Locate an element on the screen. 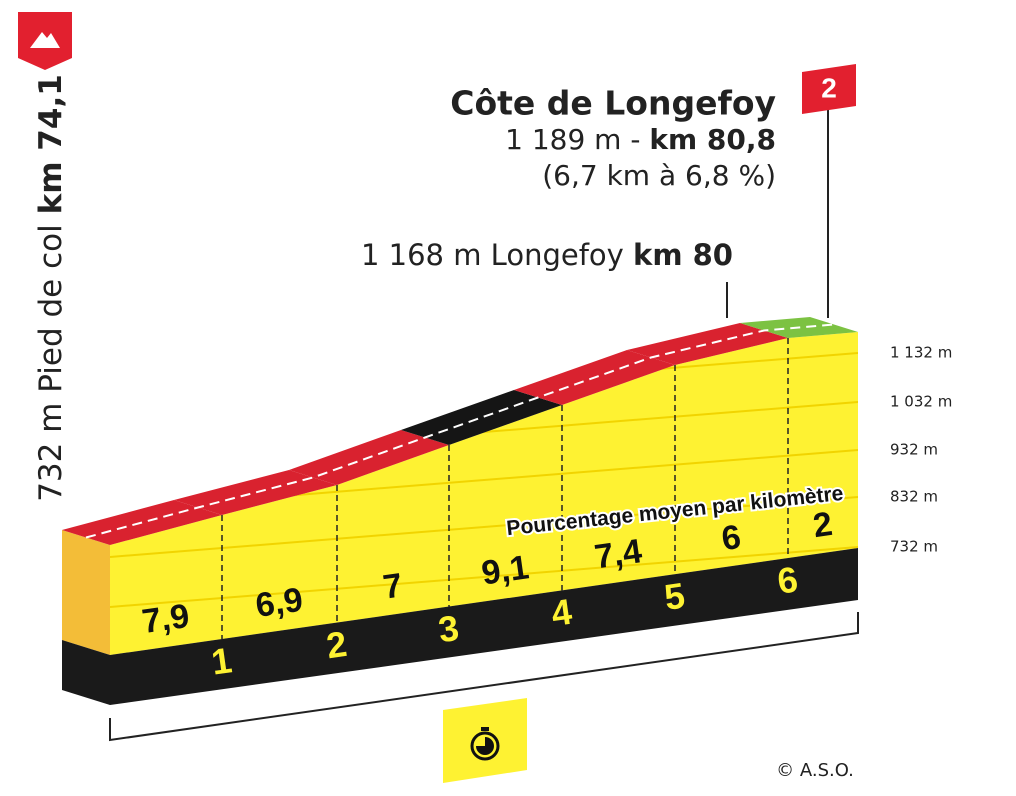 Image resolution: width=1016 pixels, height=796 pixels. start-altitude: 732 m Pied de col is located at coordinates (51, 363).